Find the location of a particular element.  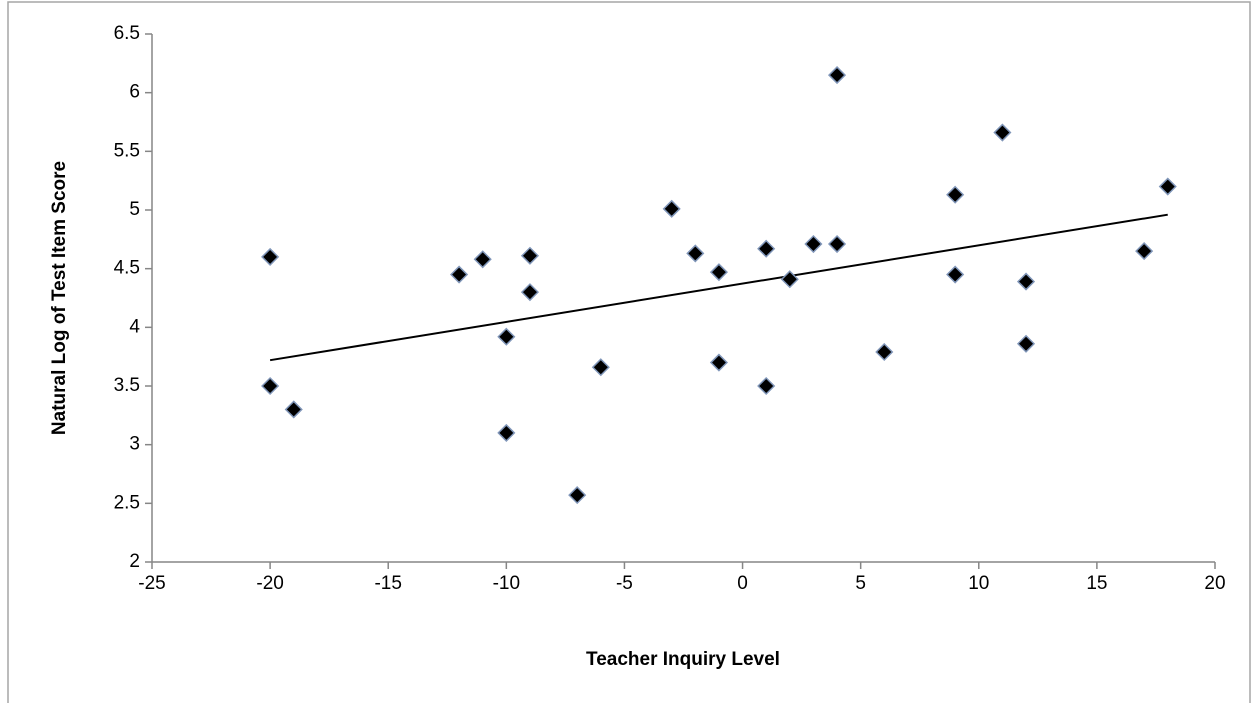

y-tick-label: 6.5 is located at coordinates (127, 33).